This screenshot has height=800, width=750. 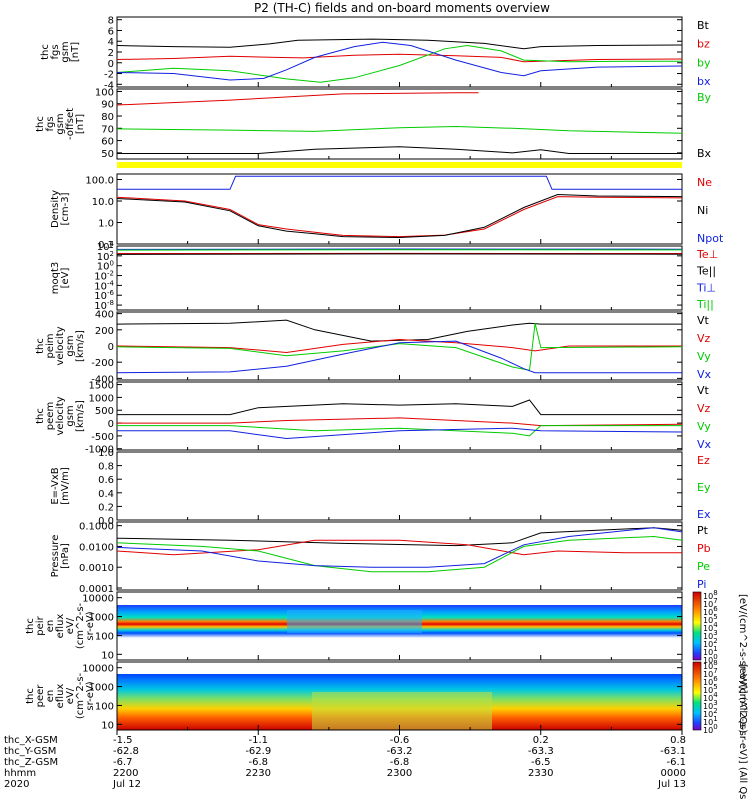 What do you see at coordinates (710, 627) in the screenshot?
I see `colorbar-tick-label: 10⁴` at bounding box center [710, 627].